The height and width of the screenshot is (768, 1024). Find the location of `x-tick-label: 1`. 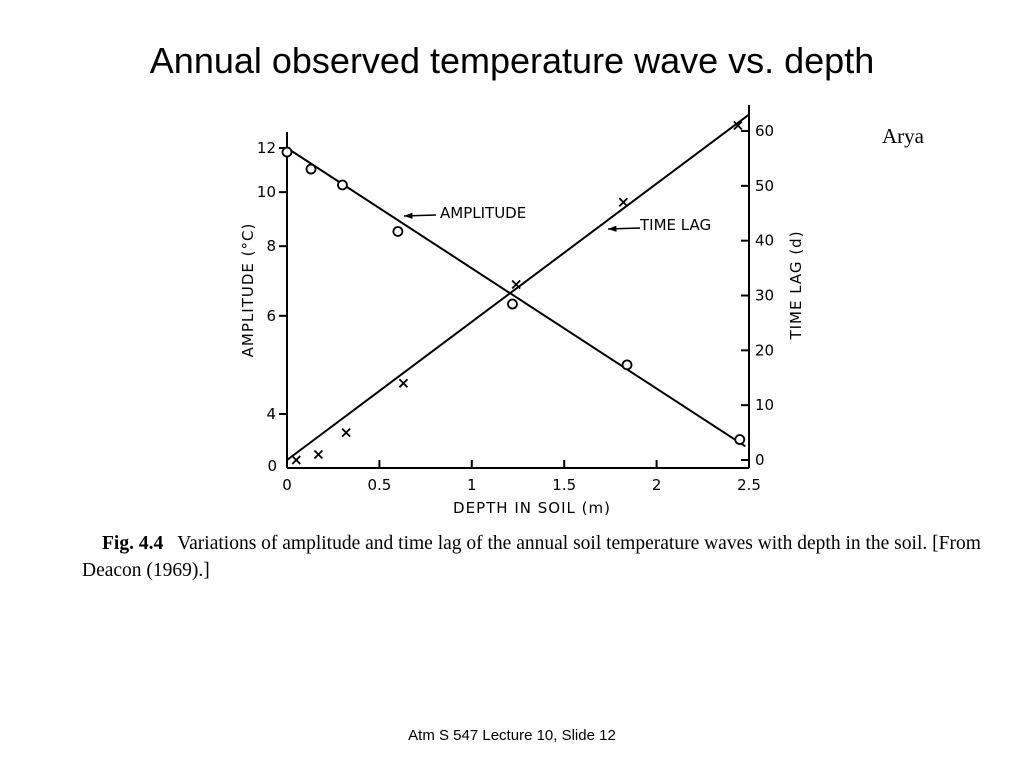

x-tick-label: 1 is located at coordinates (472, 485).